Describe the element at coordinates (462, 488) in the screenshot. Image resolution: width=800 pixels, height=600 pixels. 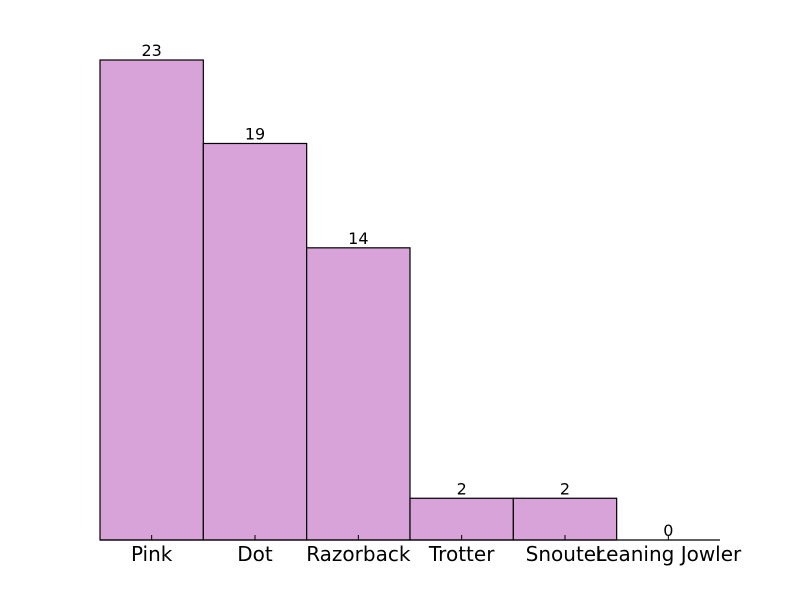
I see `data-label-trotter: 2` at that location.